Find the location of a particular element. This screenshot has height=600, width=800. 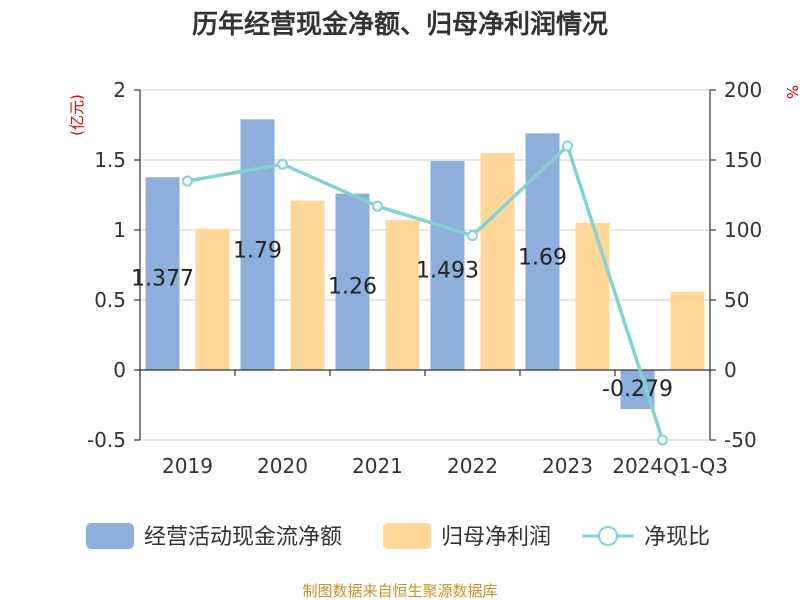

data-label-cashflow: 1.377 is located at coordinates (162, 278).